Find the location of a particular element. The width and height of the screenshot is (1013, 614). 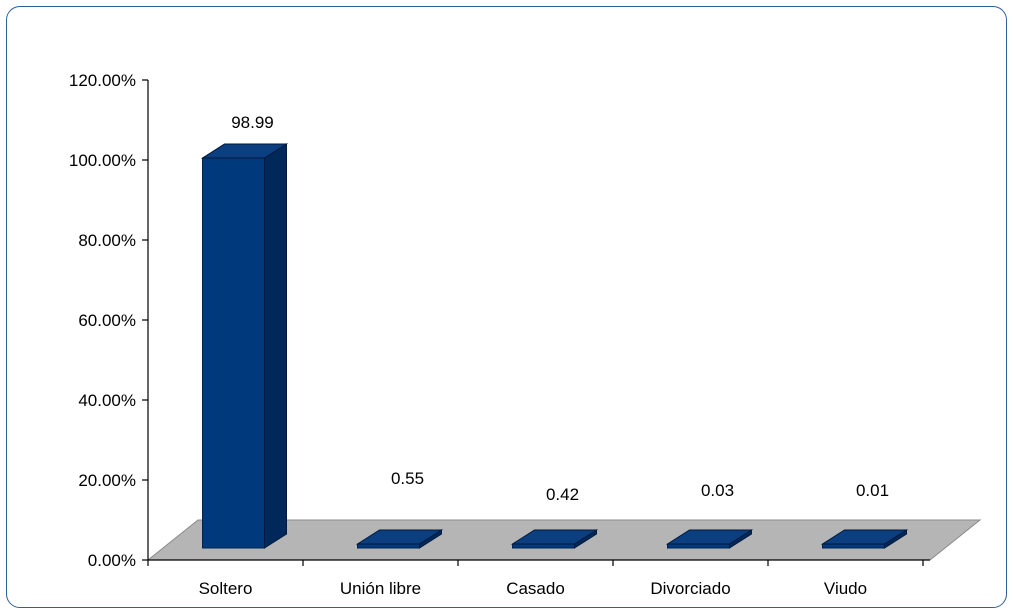

x-category-label: Viudo is located at coordinates (845, 588).